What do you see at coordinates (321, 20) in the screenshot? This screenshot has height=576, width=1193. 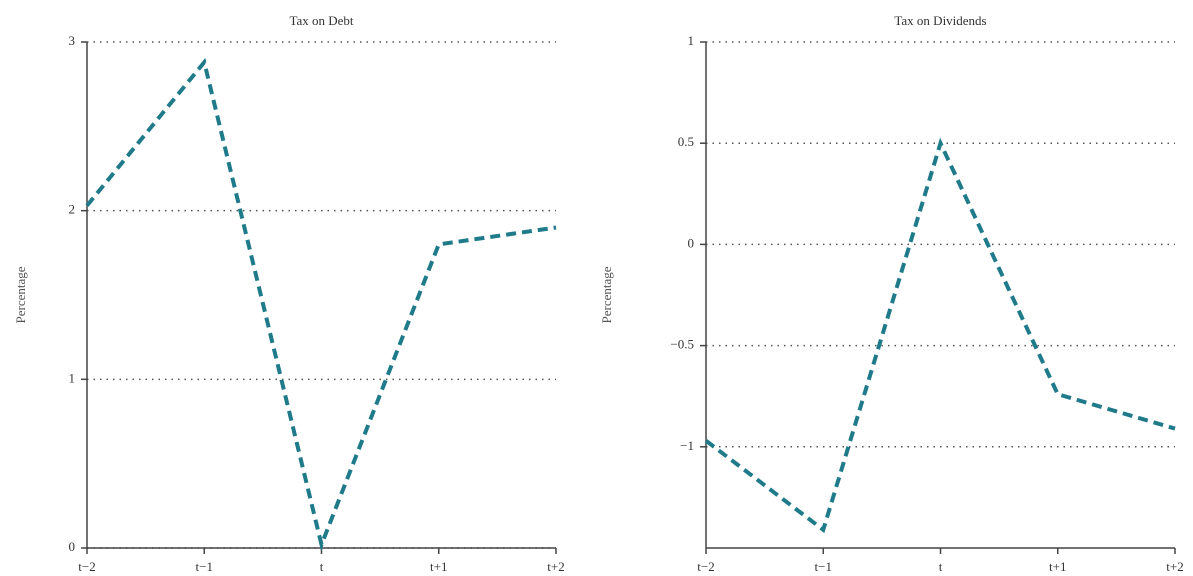 I see `chart-title: Tax on Debt` at bounding box center [321, 20].